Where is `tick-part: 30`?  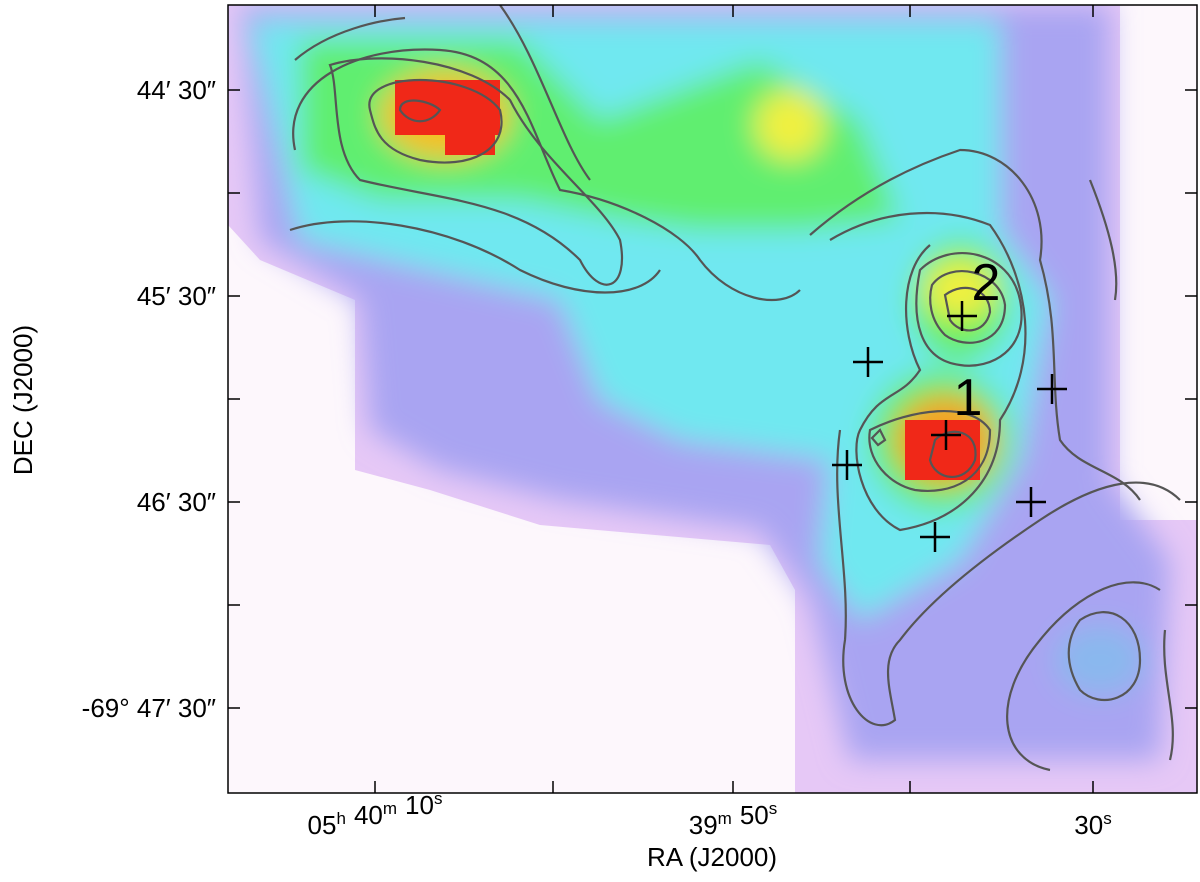
tick-part: 30 is located at coordinates (1088, 825).